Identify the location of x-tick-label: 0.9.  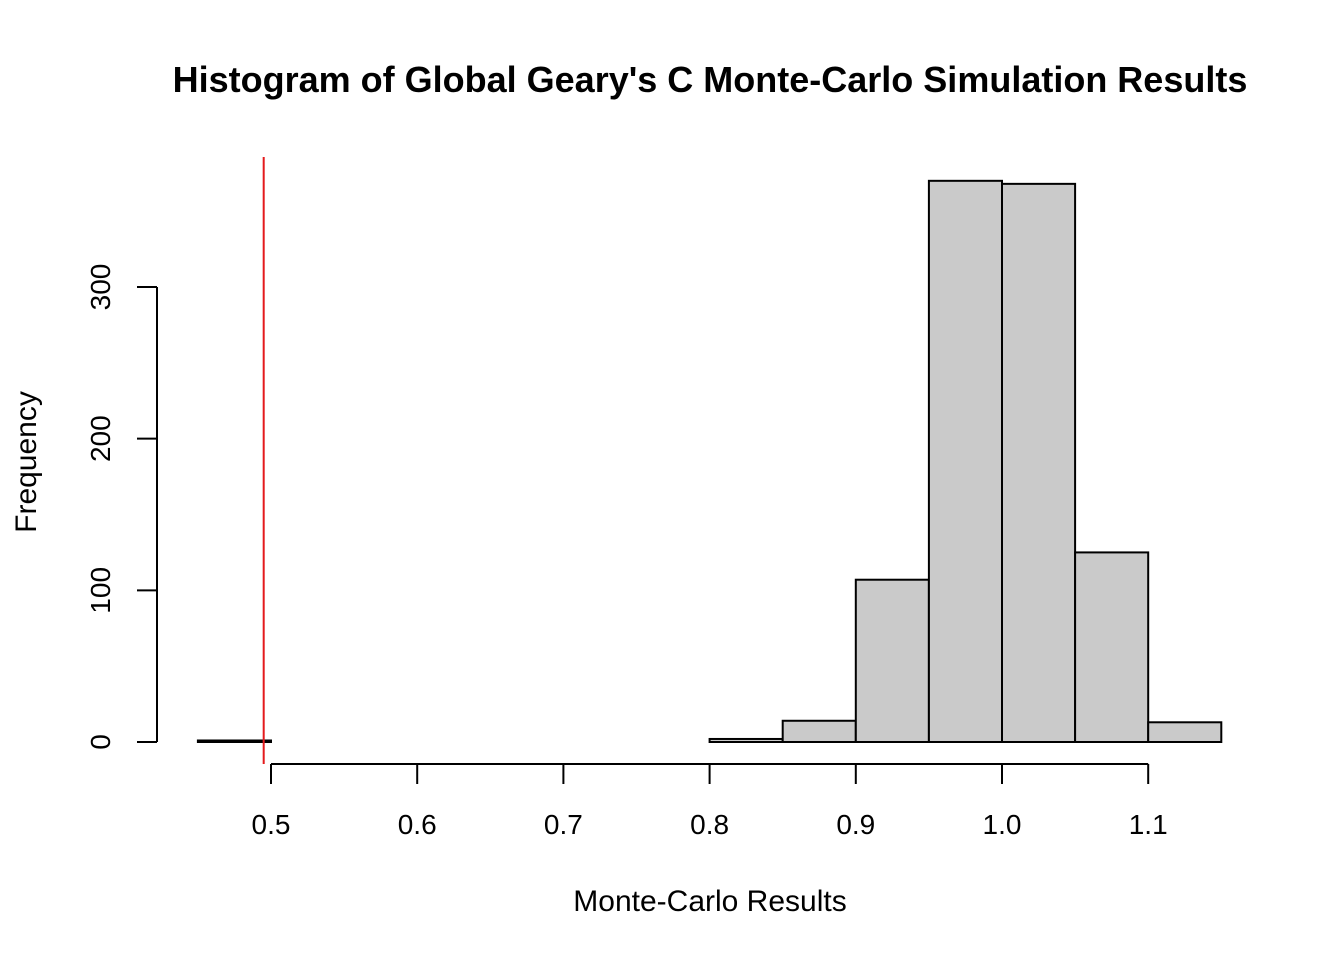
(855, 824).